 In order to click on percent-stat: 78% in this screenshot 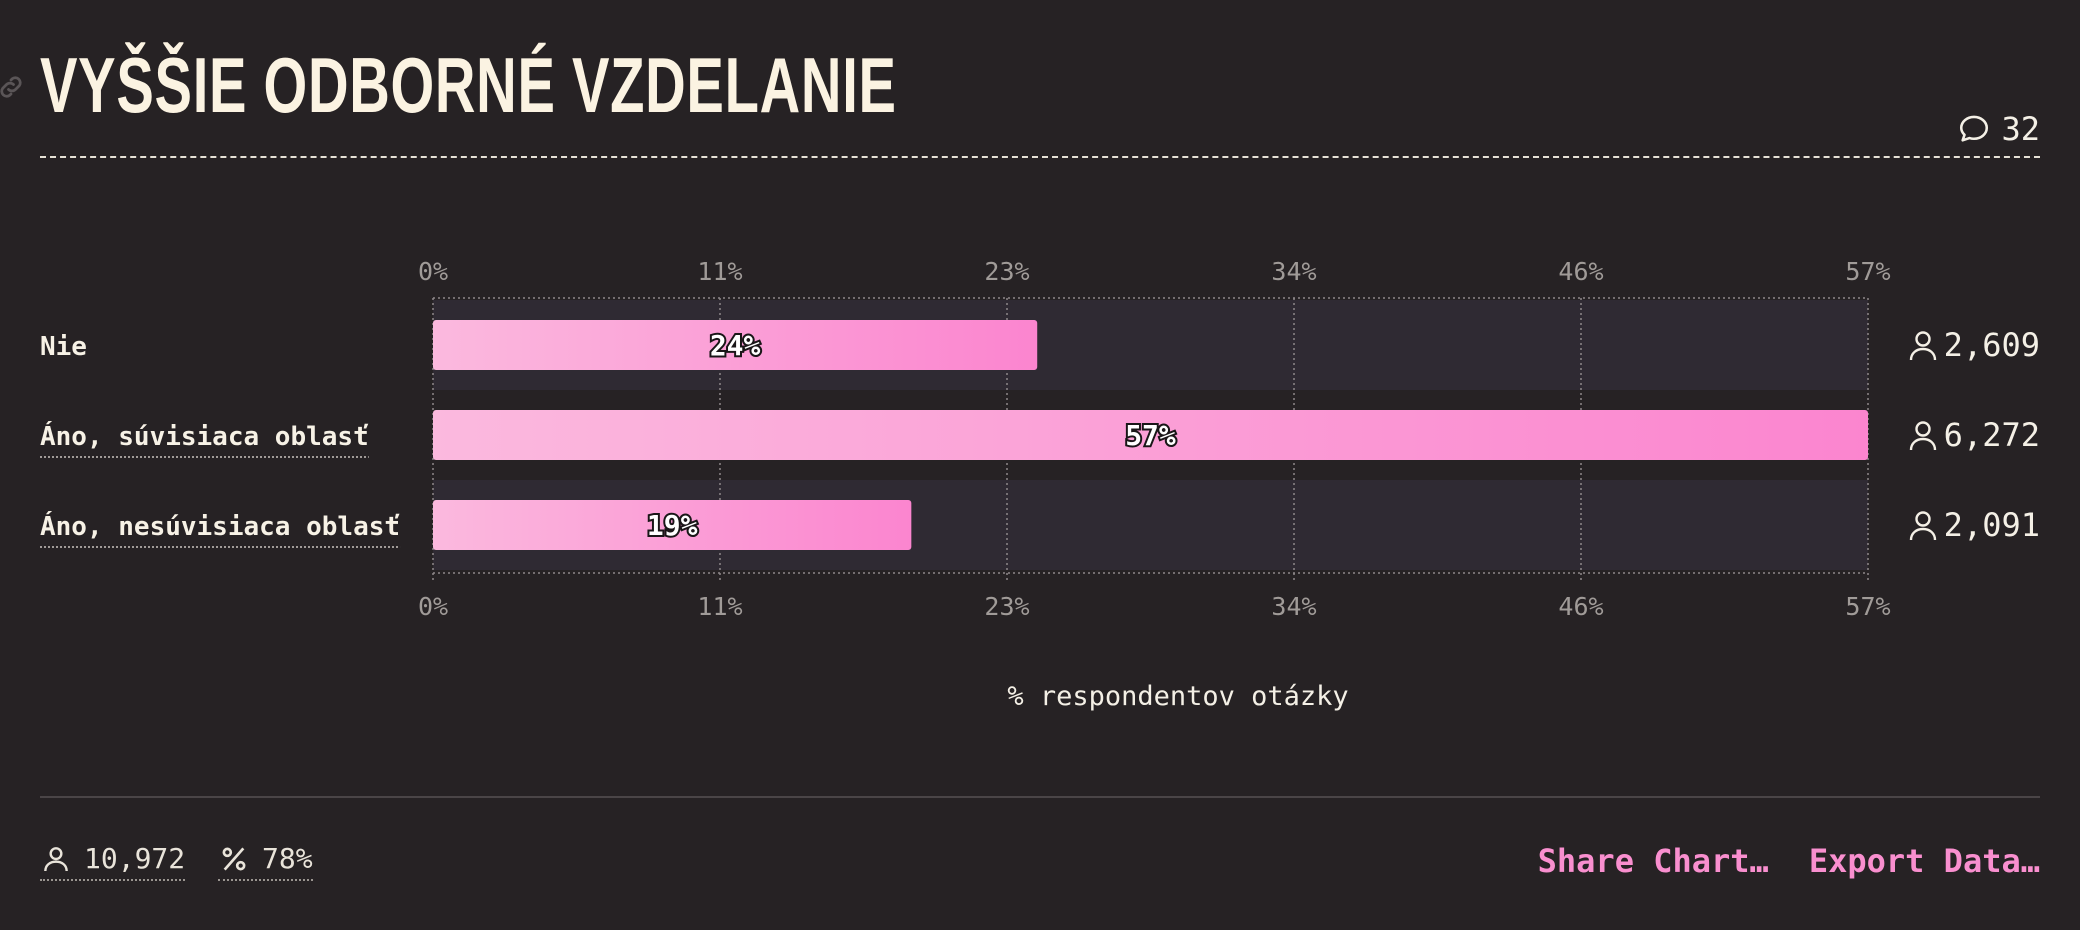, I will do `click(265, 861)`.